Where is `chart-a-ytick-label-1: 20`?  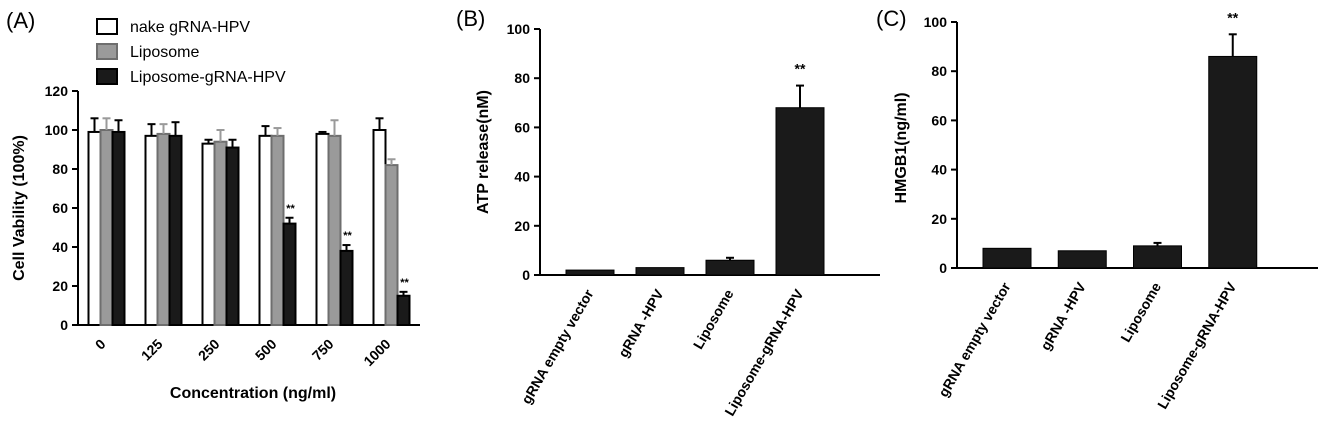 chart-a-ytick-label-1: 20 is located at coordinates (60, 286).